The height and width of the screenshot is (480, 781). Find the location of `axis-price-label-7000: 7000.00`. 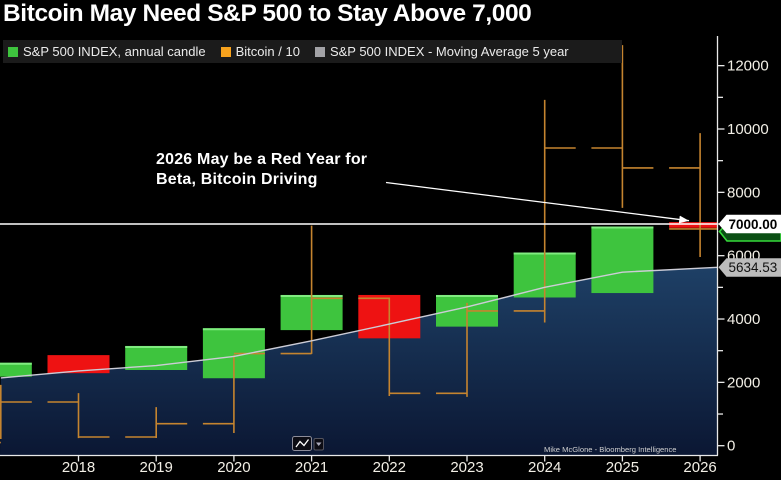

axis-price-label-7000: 7000.00 is located at coordinates (749, 224).